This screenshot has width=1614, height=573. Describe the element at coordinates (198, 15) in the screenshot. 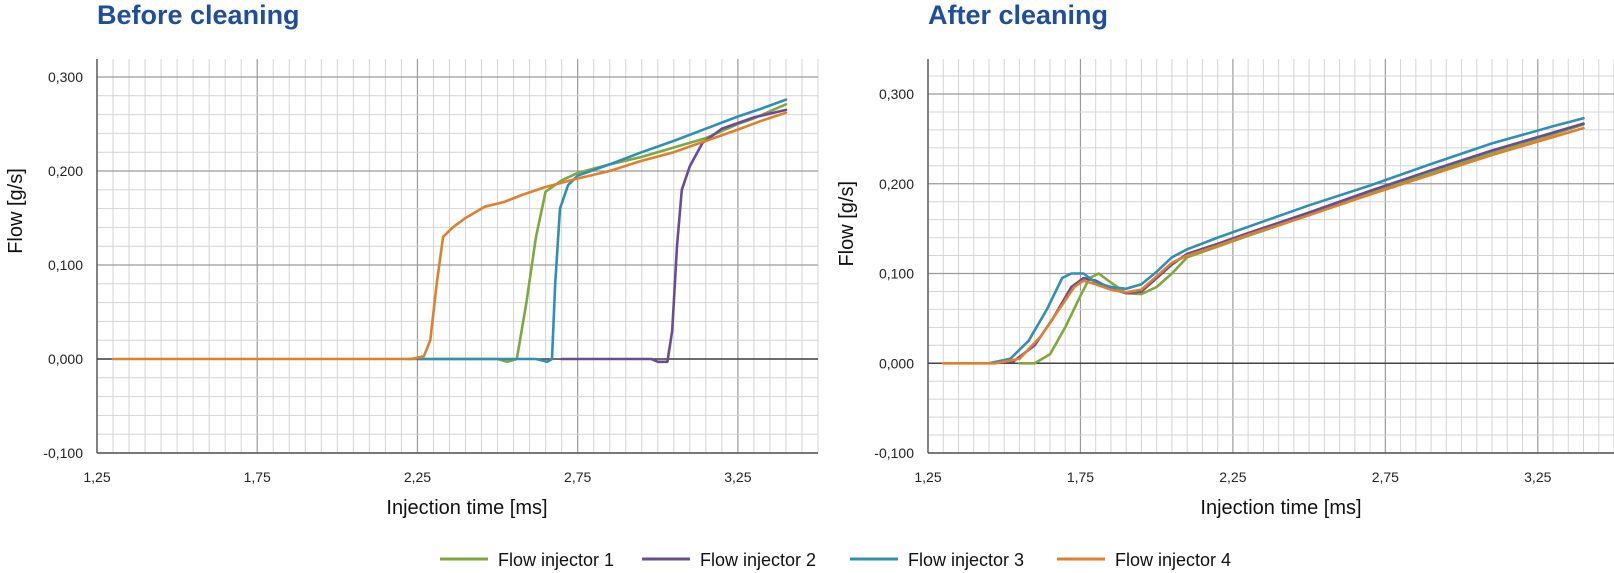

I see `chart-title-before: Before cleaning` at that location.